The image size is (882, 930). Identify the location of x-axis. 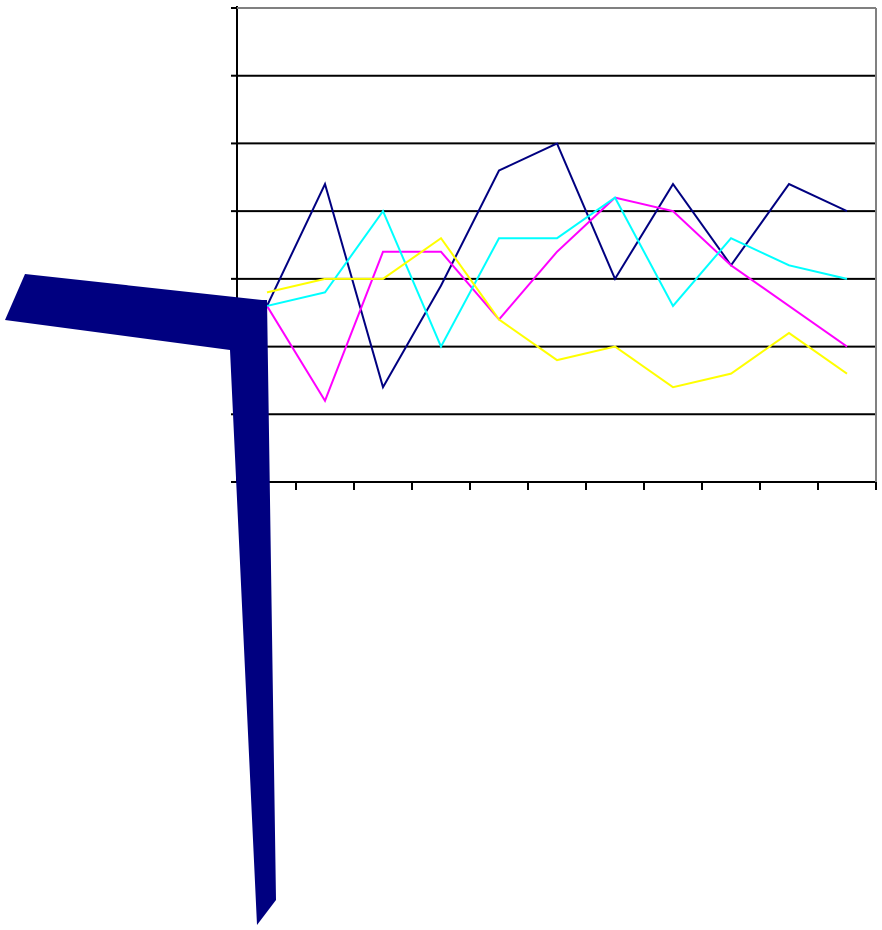
(557, 485).